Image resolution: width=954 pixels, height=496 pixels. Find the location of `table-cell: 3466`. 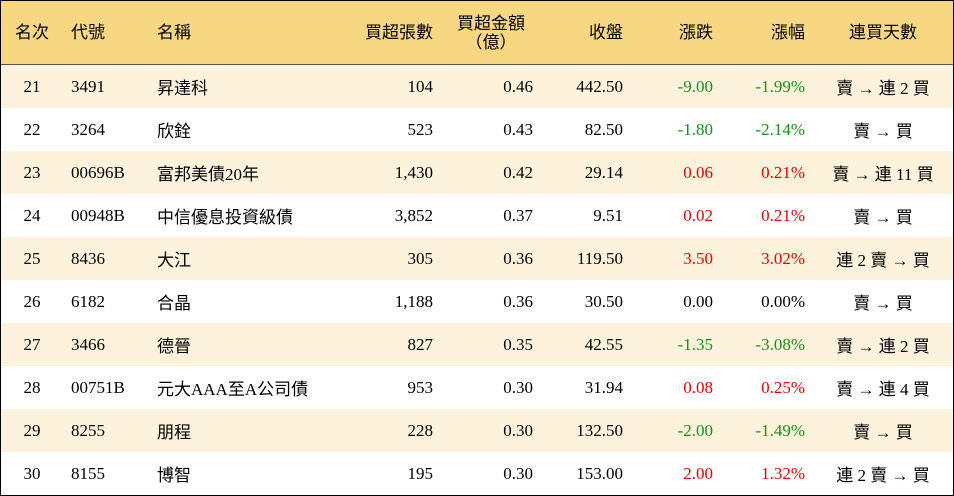

table-cell: 3466 is located at coordinates (106, 344).